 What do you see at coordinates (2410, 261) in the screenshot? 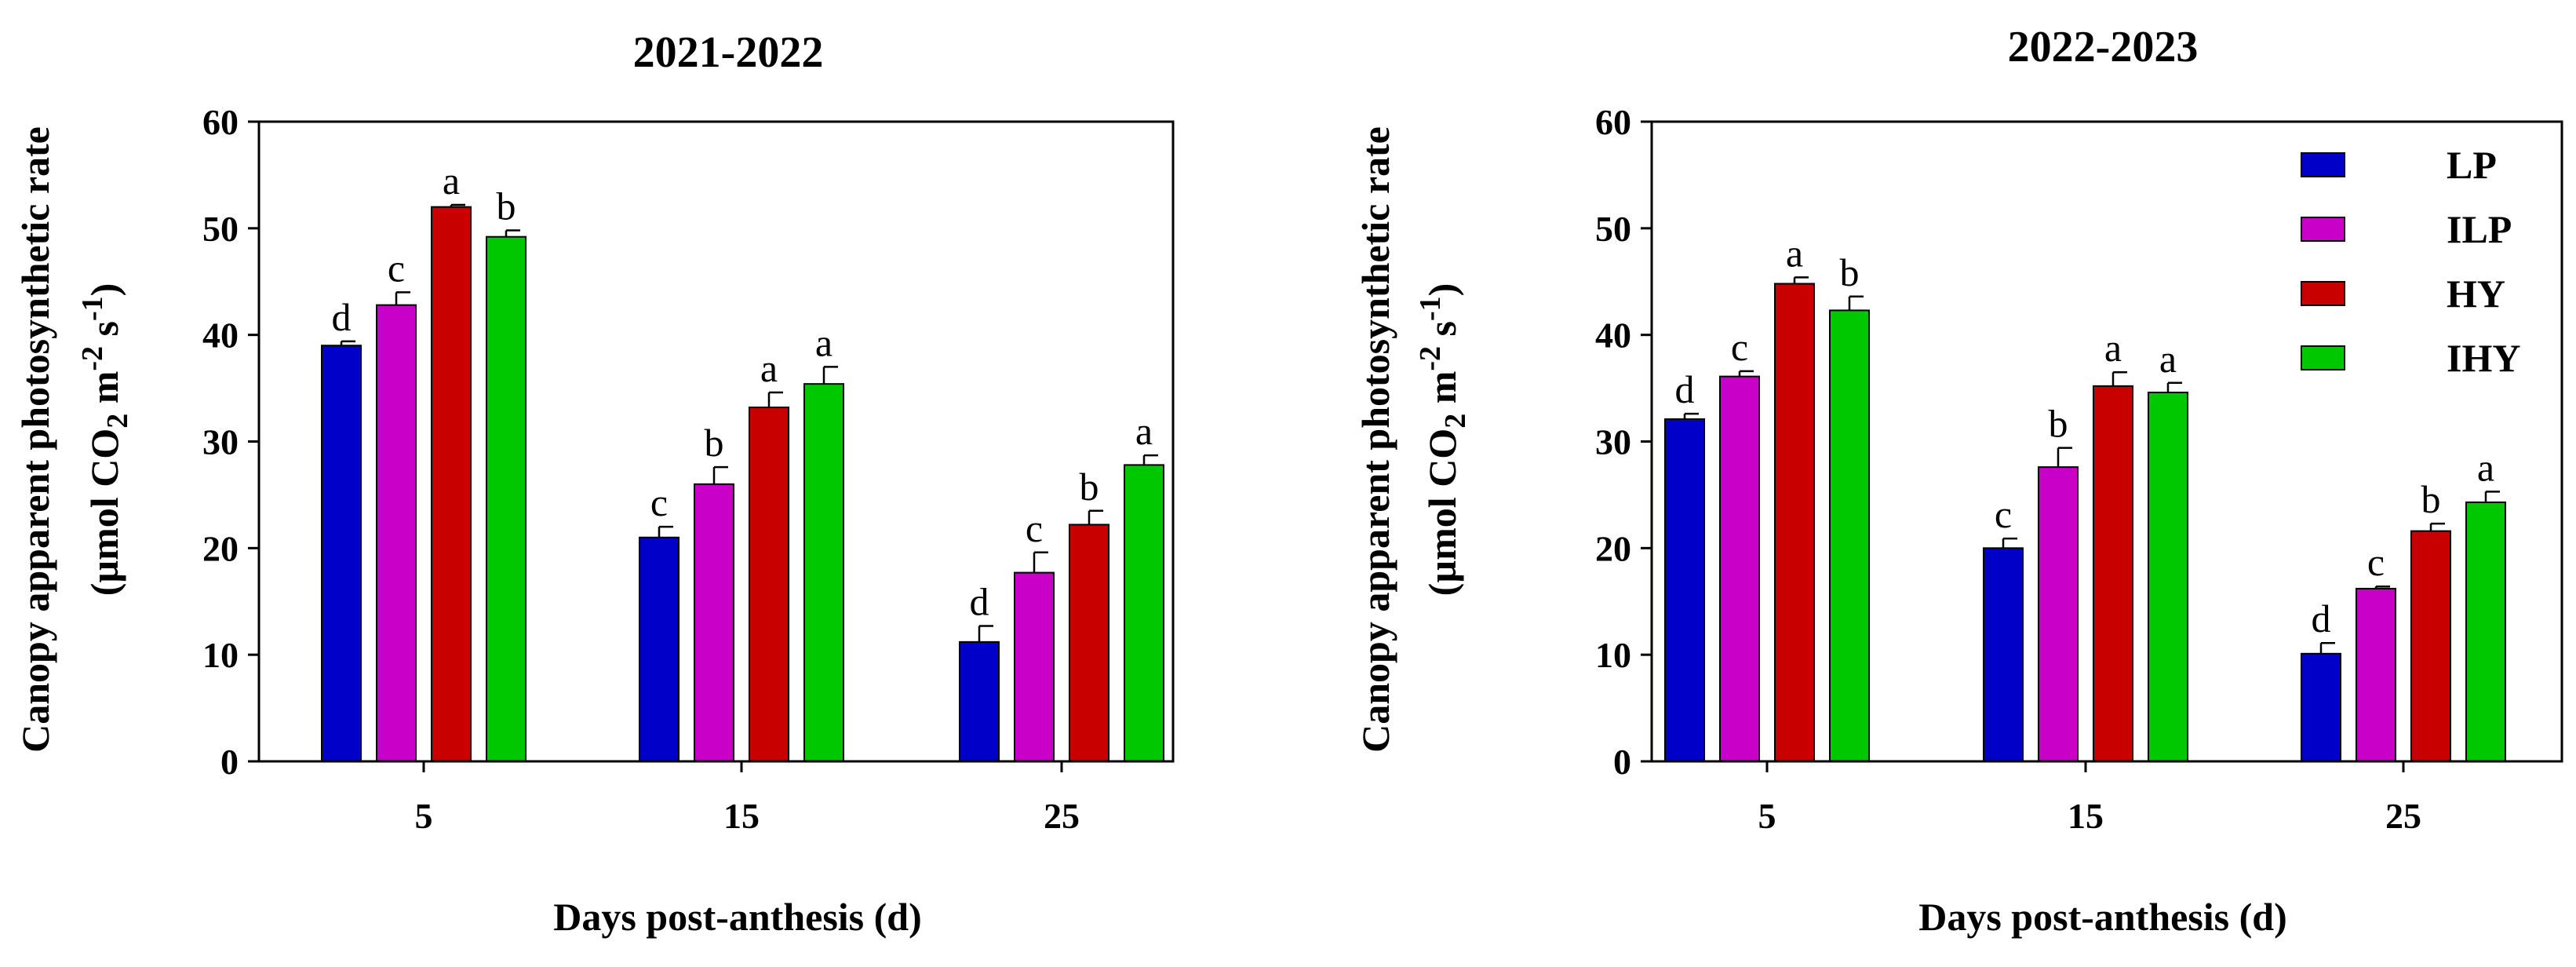
I see `legend: LP ILP HY IHY` at bounding box center [2410, 261].